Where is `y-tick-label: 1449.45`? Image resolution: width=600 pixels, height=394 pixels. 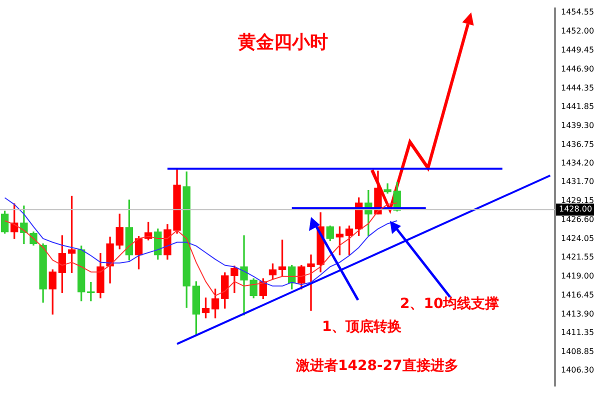
y-tick-label: 1449.45 is located at coordinates (577, 50).